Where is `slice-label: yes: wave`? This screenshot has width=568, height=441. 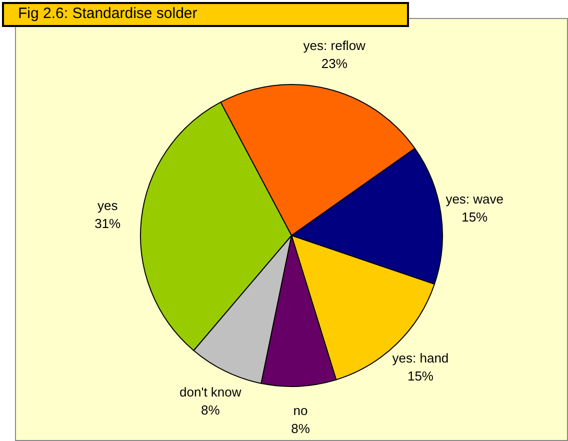
slice-label: yes: wave is located at coordinates (475, 199).